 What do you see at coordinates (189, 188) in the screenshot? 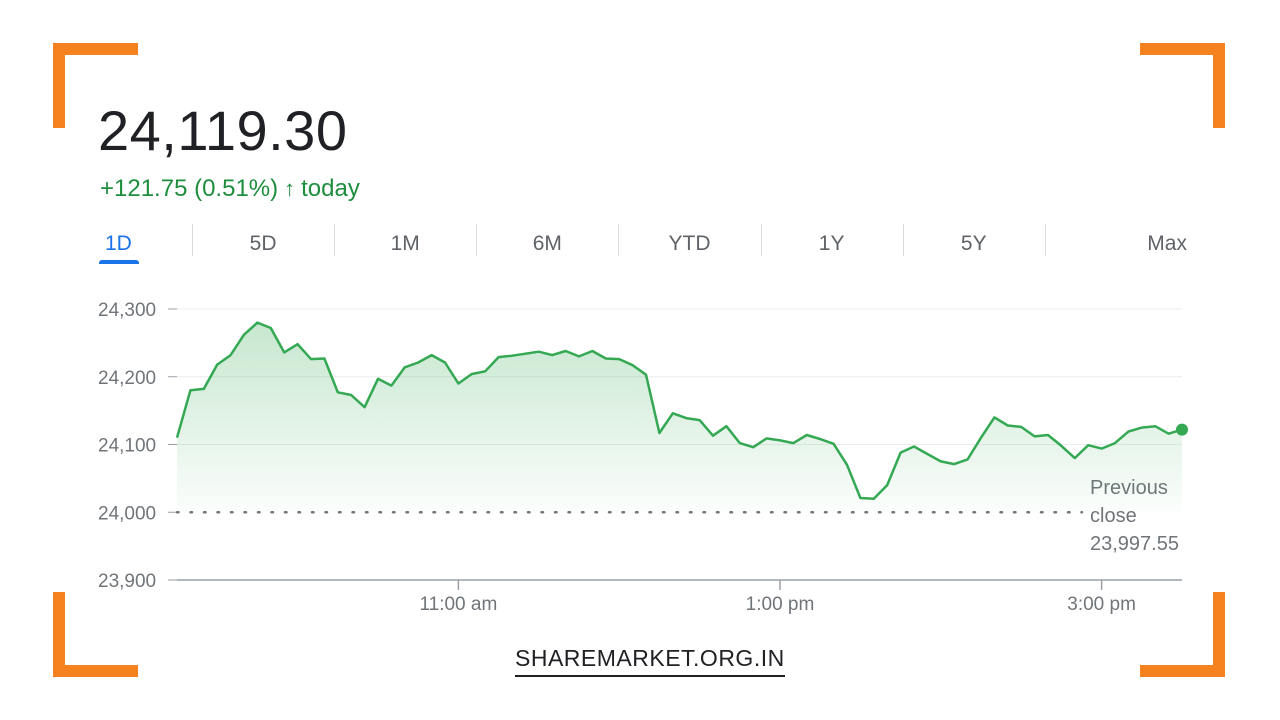
I see `change-value: +121.75 (0.51%)` at bounding box center [189, 188].